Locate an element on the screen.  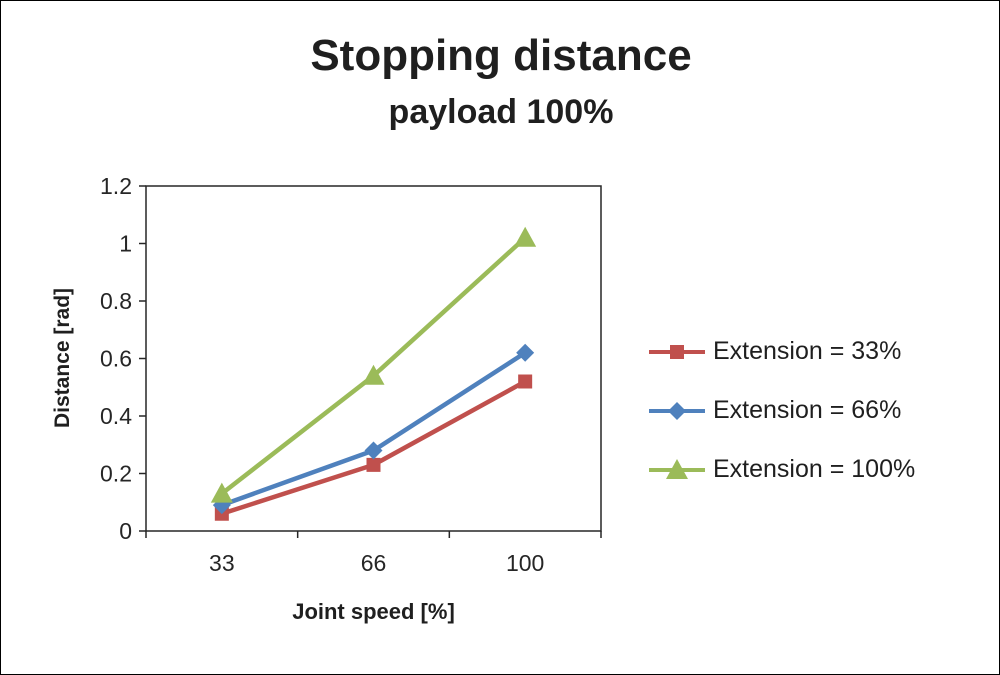
svg-text: 66 is located at coordinates (374, 563).